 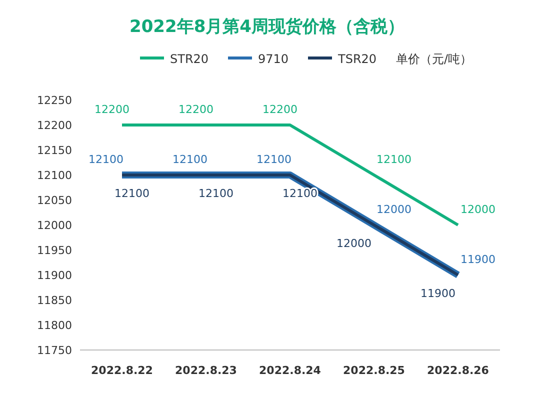 I want to click on y-tick-label: 12050, so click(x=54, y=200).